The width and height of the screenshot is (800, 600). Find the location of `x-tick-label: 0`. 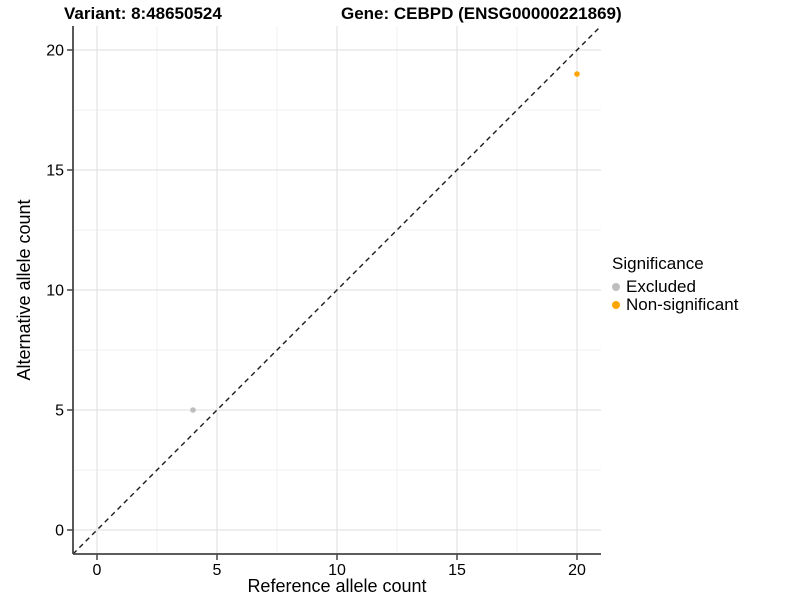

x-tick-label: 0 is located at coordinates (97, 570).